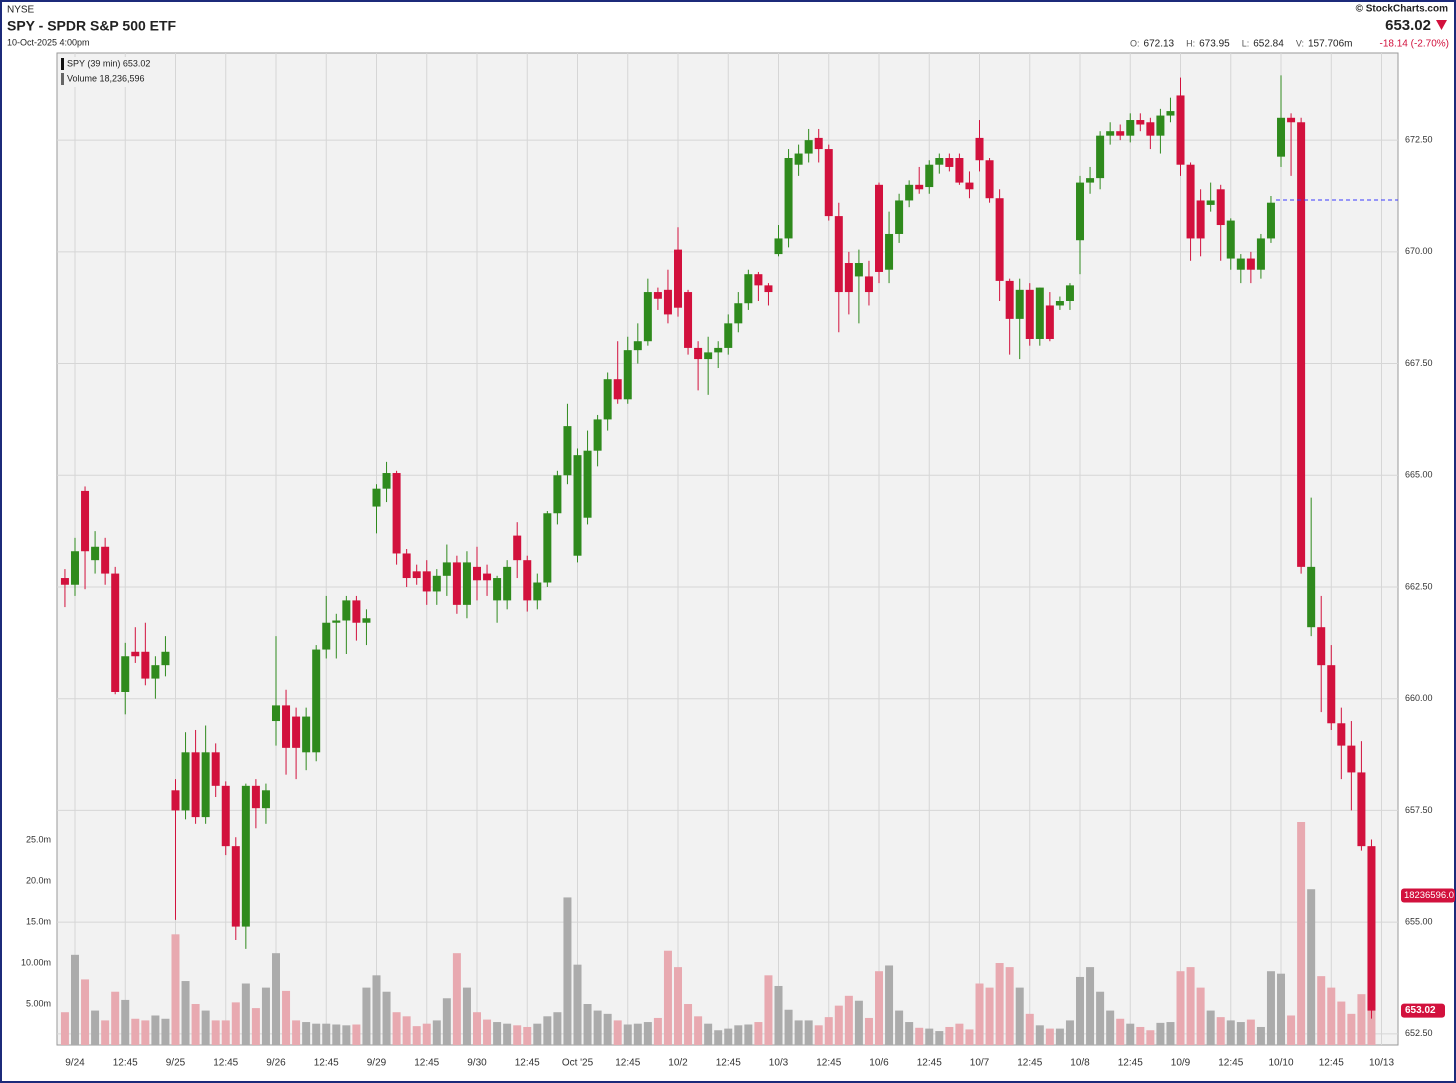  I want to click on x-tick-label: 9/26, so click(276, 1063).